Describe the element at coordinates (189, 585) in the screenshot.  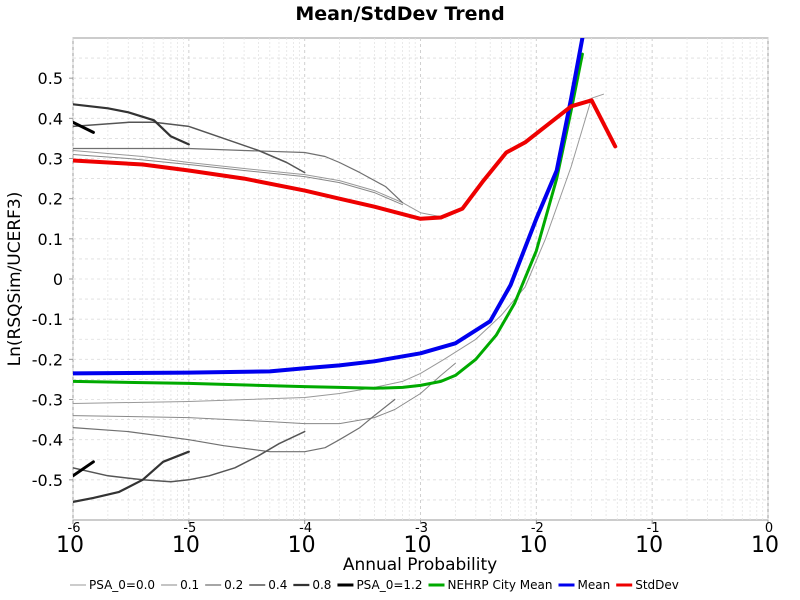
I see `legend-label-1: 0.1` at that location.